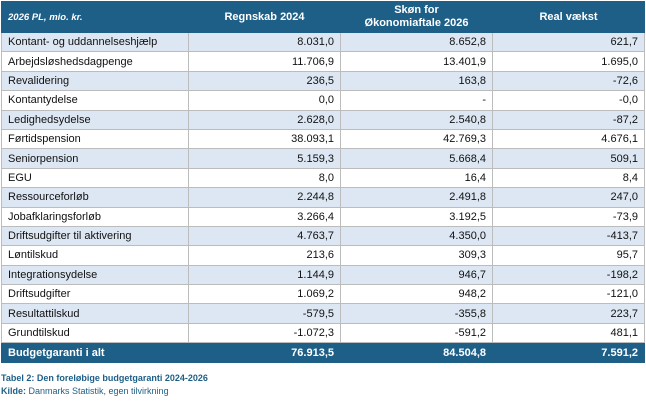  I want to click on cell-real-vaekst: -198,2, so click(568, 275).